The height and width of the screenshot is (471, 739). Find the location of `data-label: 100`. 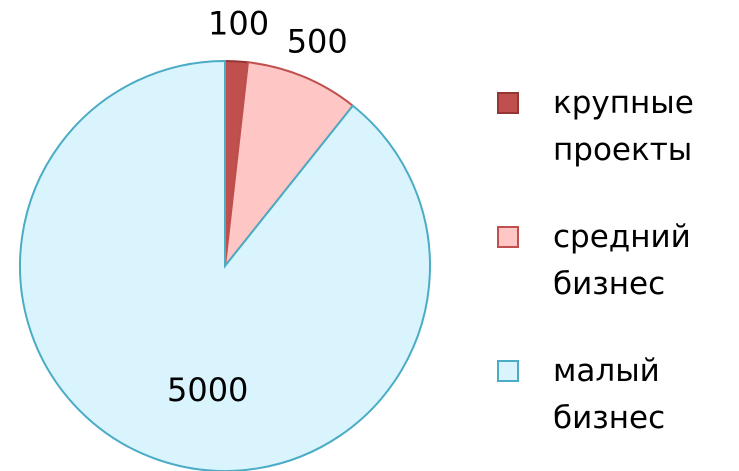

data-label: 100 is located at coordinates (238, 23).